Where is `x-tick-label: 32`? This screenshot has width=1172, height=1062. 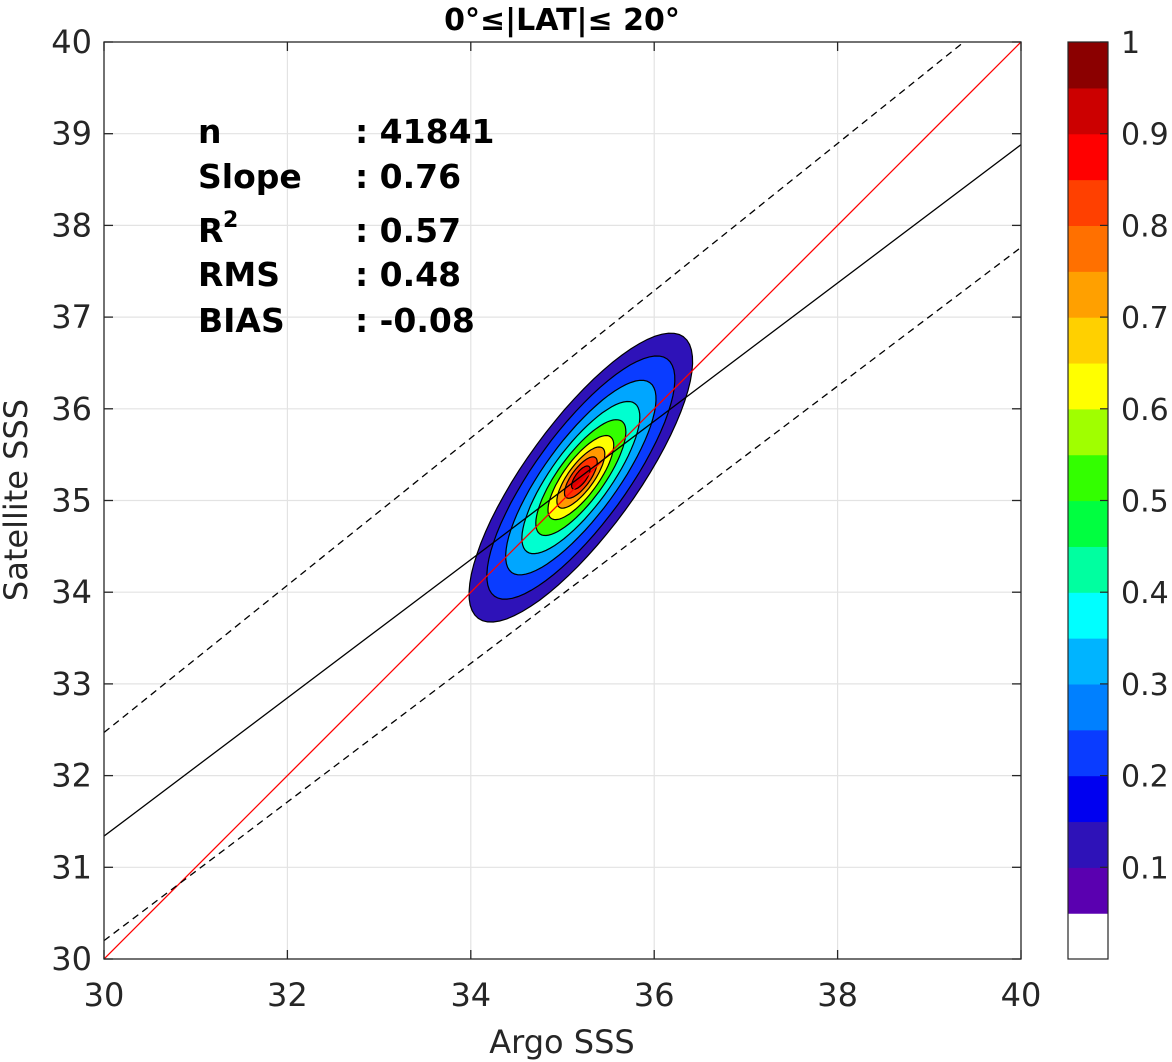 x-tick-label: 32 is located at coordinates (287, 995).